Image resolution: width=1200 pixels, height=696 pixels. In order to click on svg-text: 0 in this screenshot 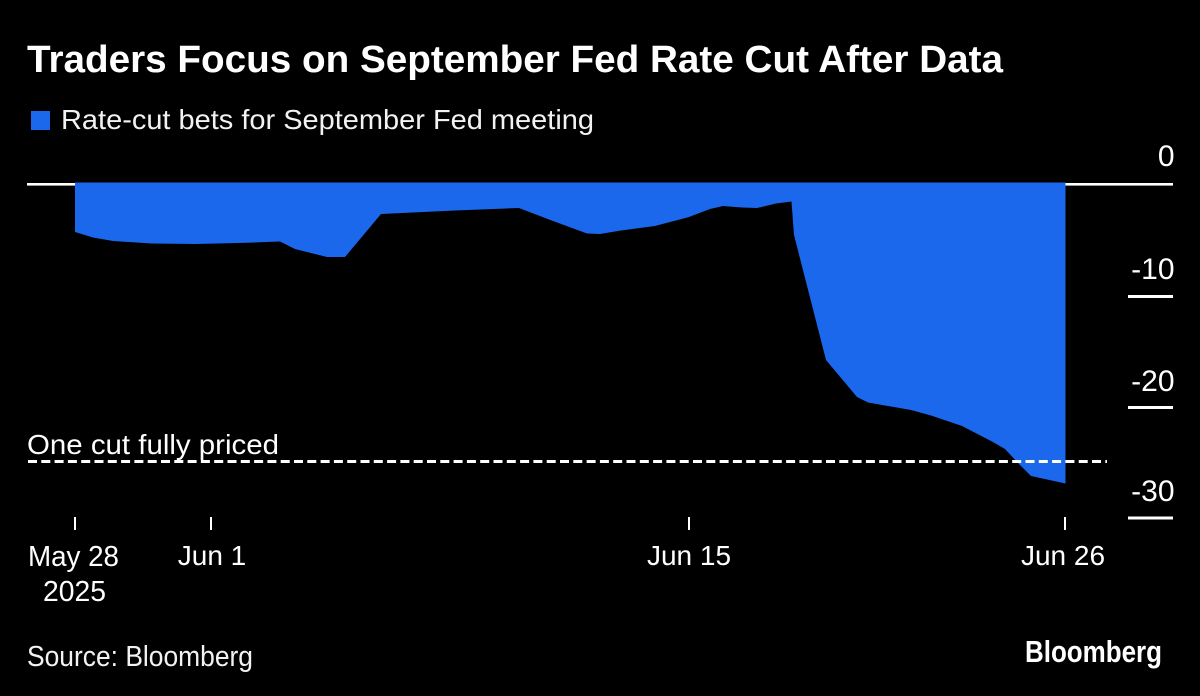, I will do `click(1166, 156)`.